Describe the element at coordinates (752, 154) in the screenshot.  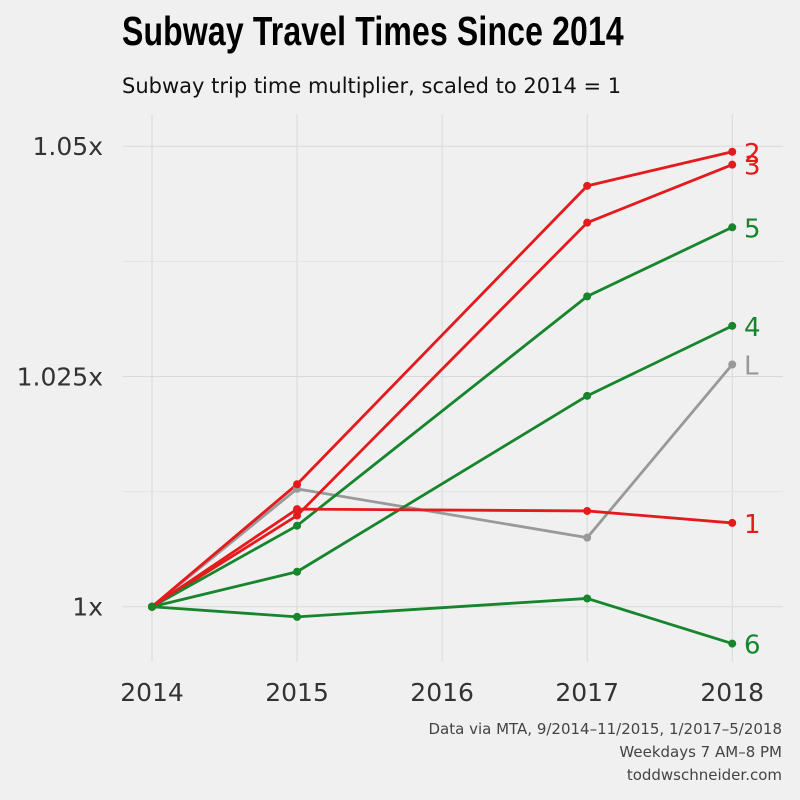
I see `series-label-2: 2` at that location.